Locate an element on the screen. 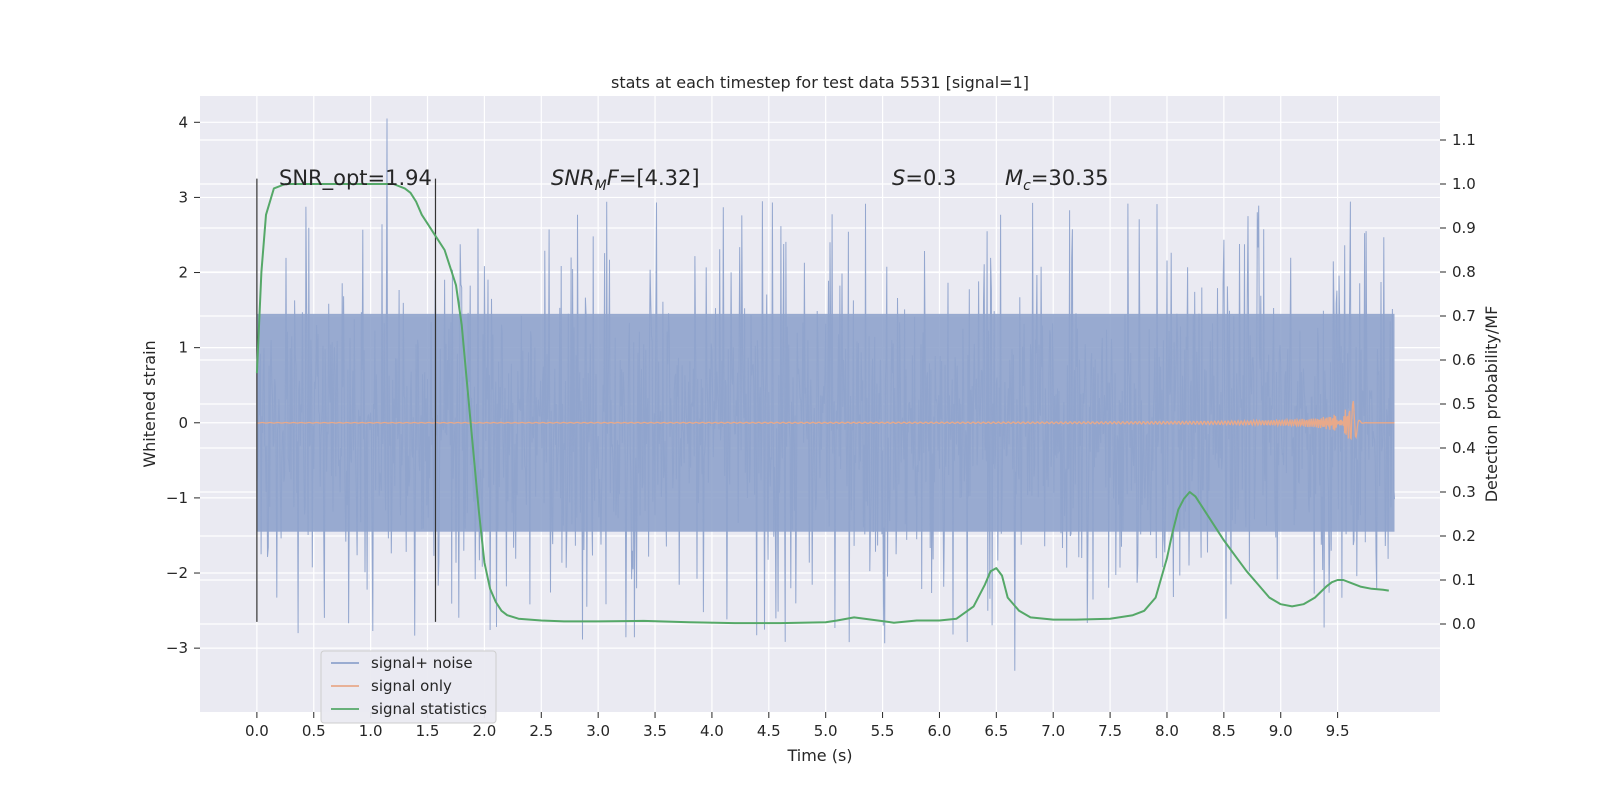 This screenshot has height=800, width=1600. y2-tick-label-11: 1.1 is located at coordinates (1464, 140).